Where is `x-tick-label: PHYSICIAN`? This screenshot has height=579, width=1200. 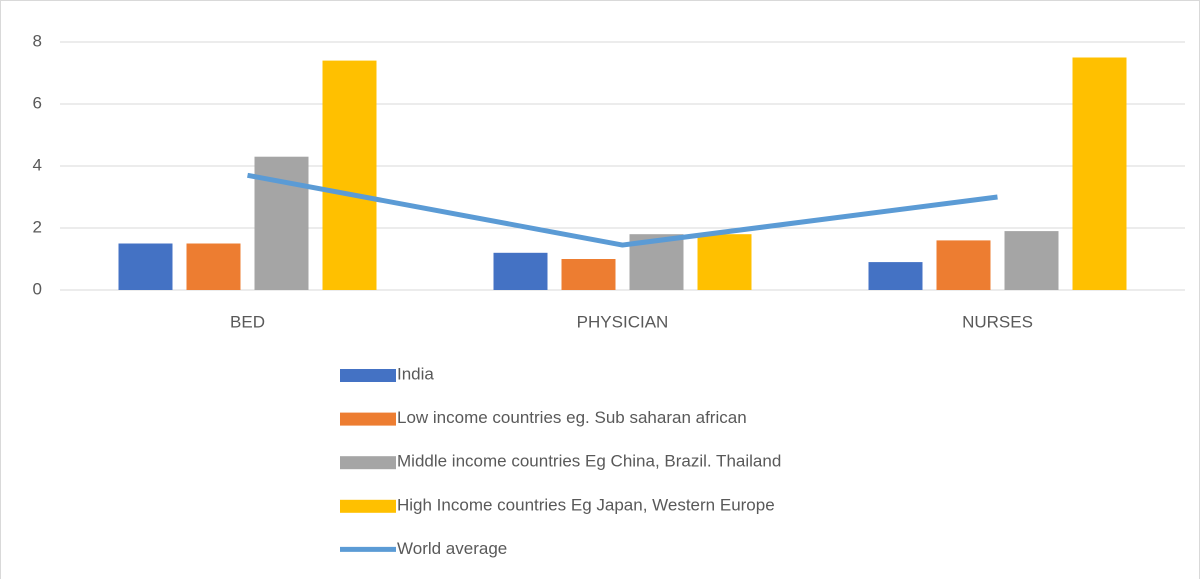
x-tick-label: PHYSICIAN is located at coordinates (623, 321).